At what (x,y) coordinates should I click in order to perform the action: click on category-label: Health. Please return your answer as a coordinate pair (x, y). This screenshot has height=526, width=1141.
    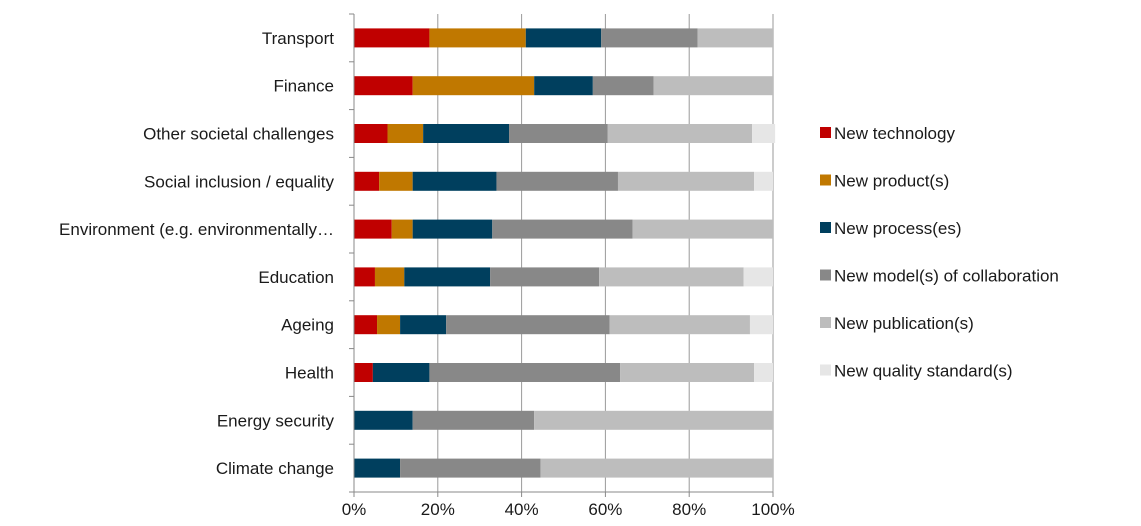
    Looking at the image, I should click on (309, 373).